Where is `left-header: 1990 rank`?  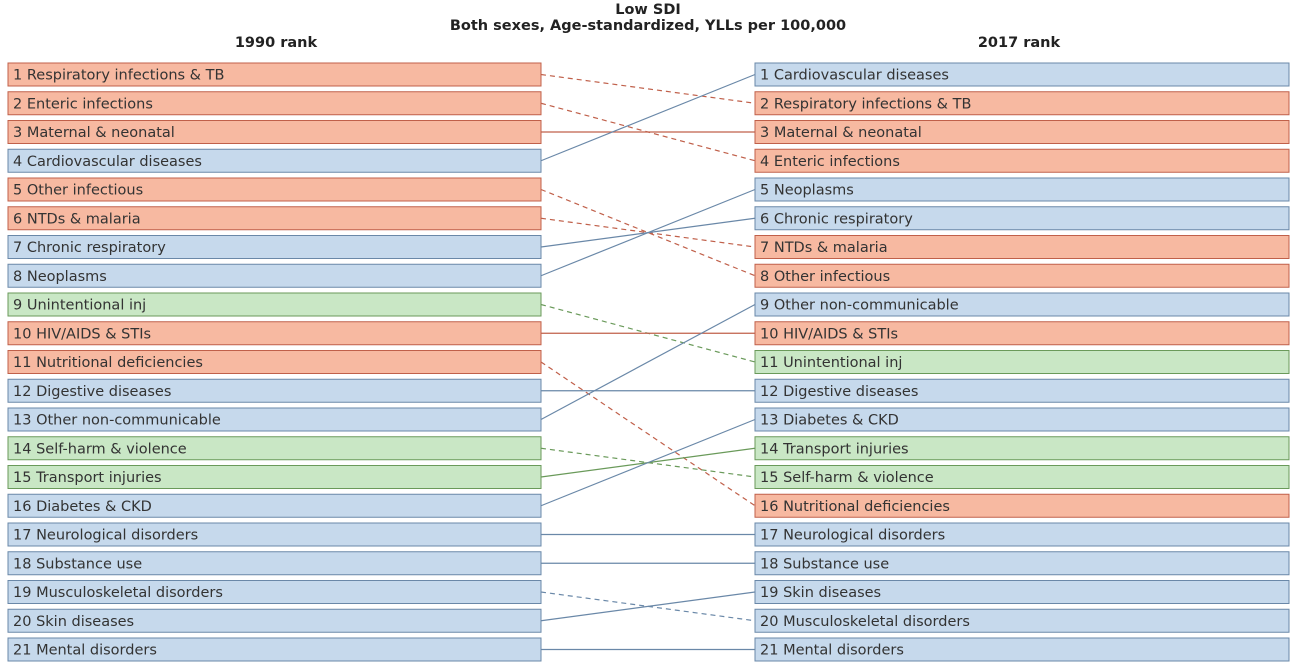 left-header: 1990 rank is located at coordinates (276, 43).